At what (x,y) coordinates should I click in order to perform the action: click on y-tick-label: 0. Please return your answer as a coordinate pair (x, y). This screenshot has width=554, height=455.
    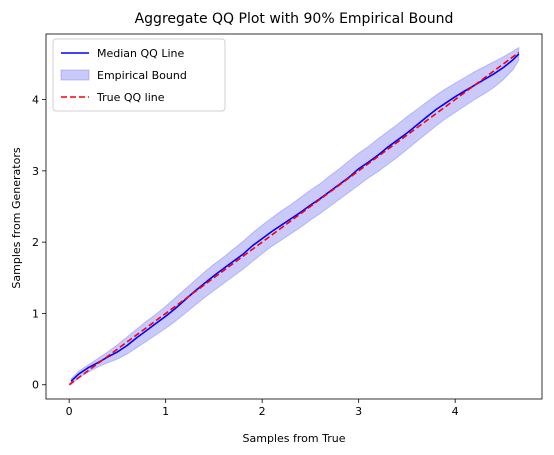
    Looking at the image, I should click on (35, 385).